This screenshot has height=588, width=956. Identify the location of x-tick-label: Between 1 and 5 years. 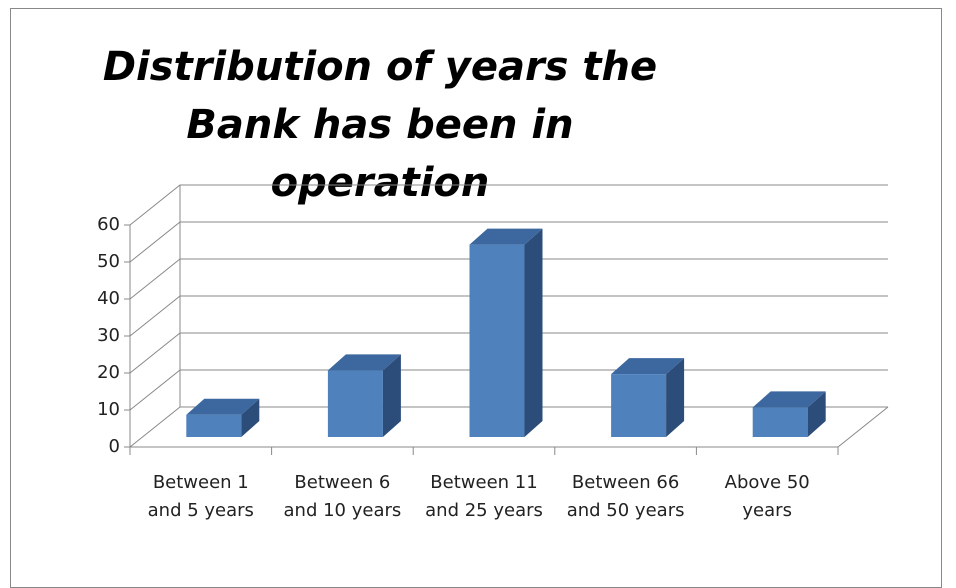
(200, 496).